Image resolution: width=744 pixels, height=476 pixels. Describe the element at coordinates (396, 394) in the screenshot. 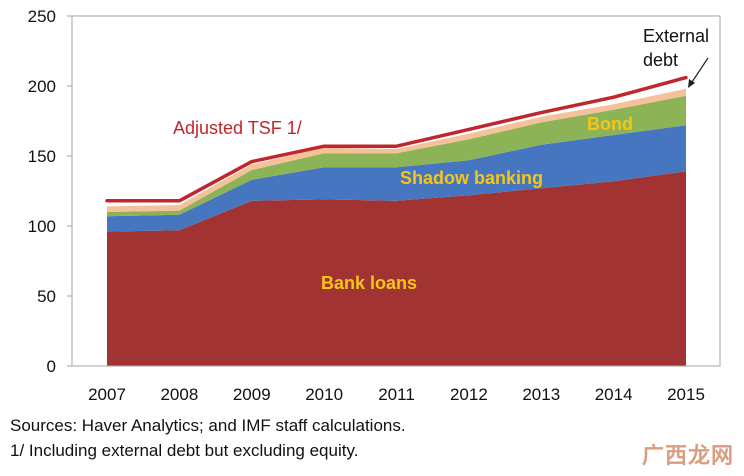

I see `x-tick-label: 2011` at that location.